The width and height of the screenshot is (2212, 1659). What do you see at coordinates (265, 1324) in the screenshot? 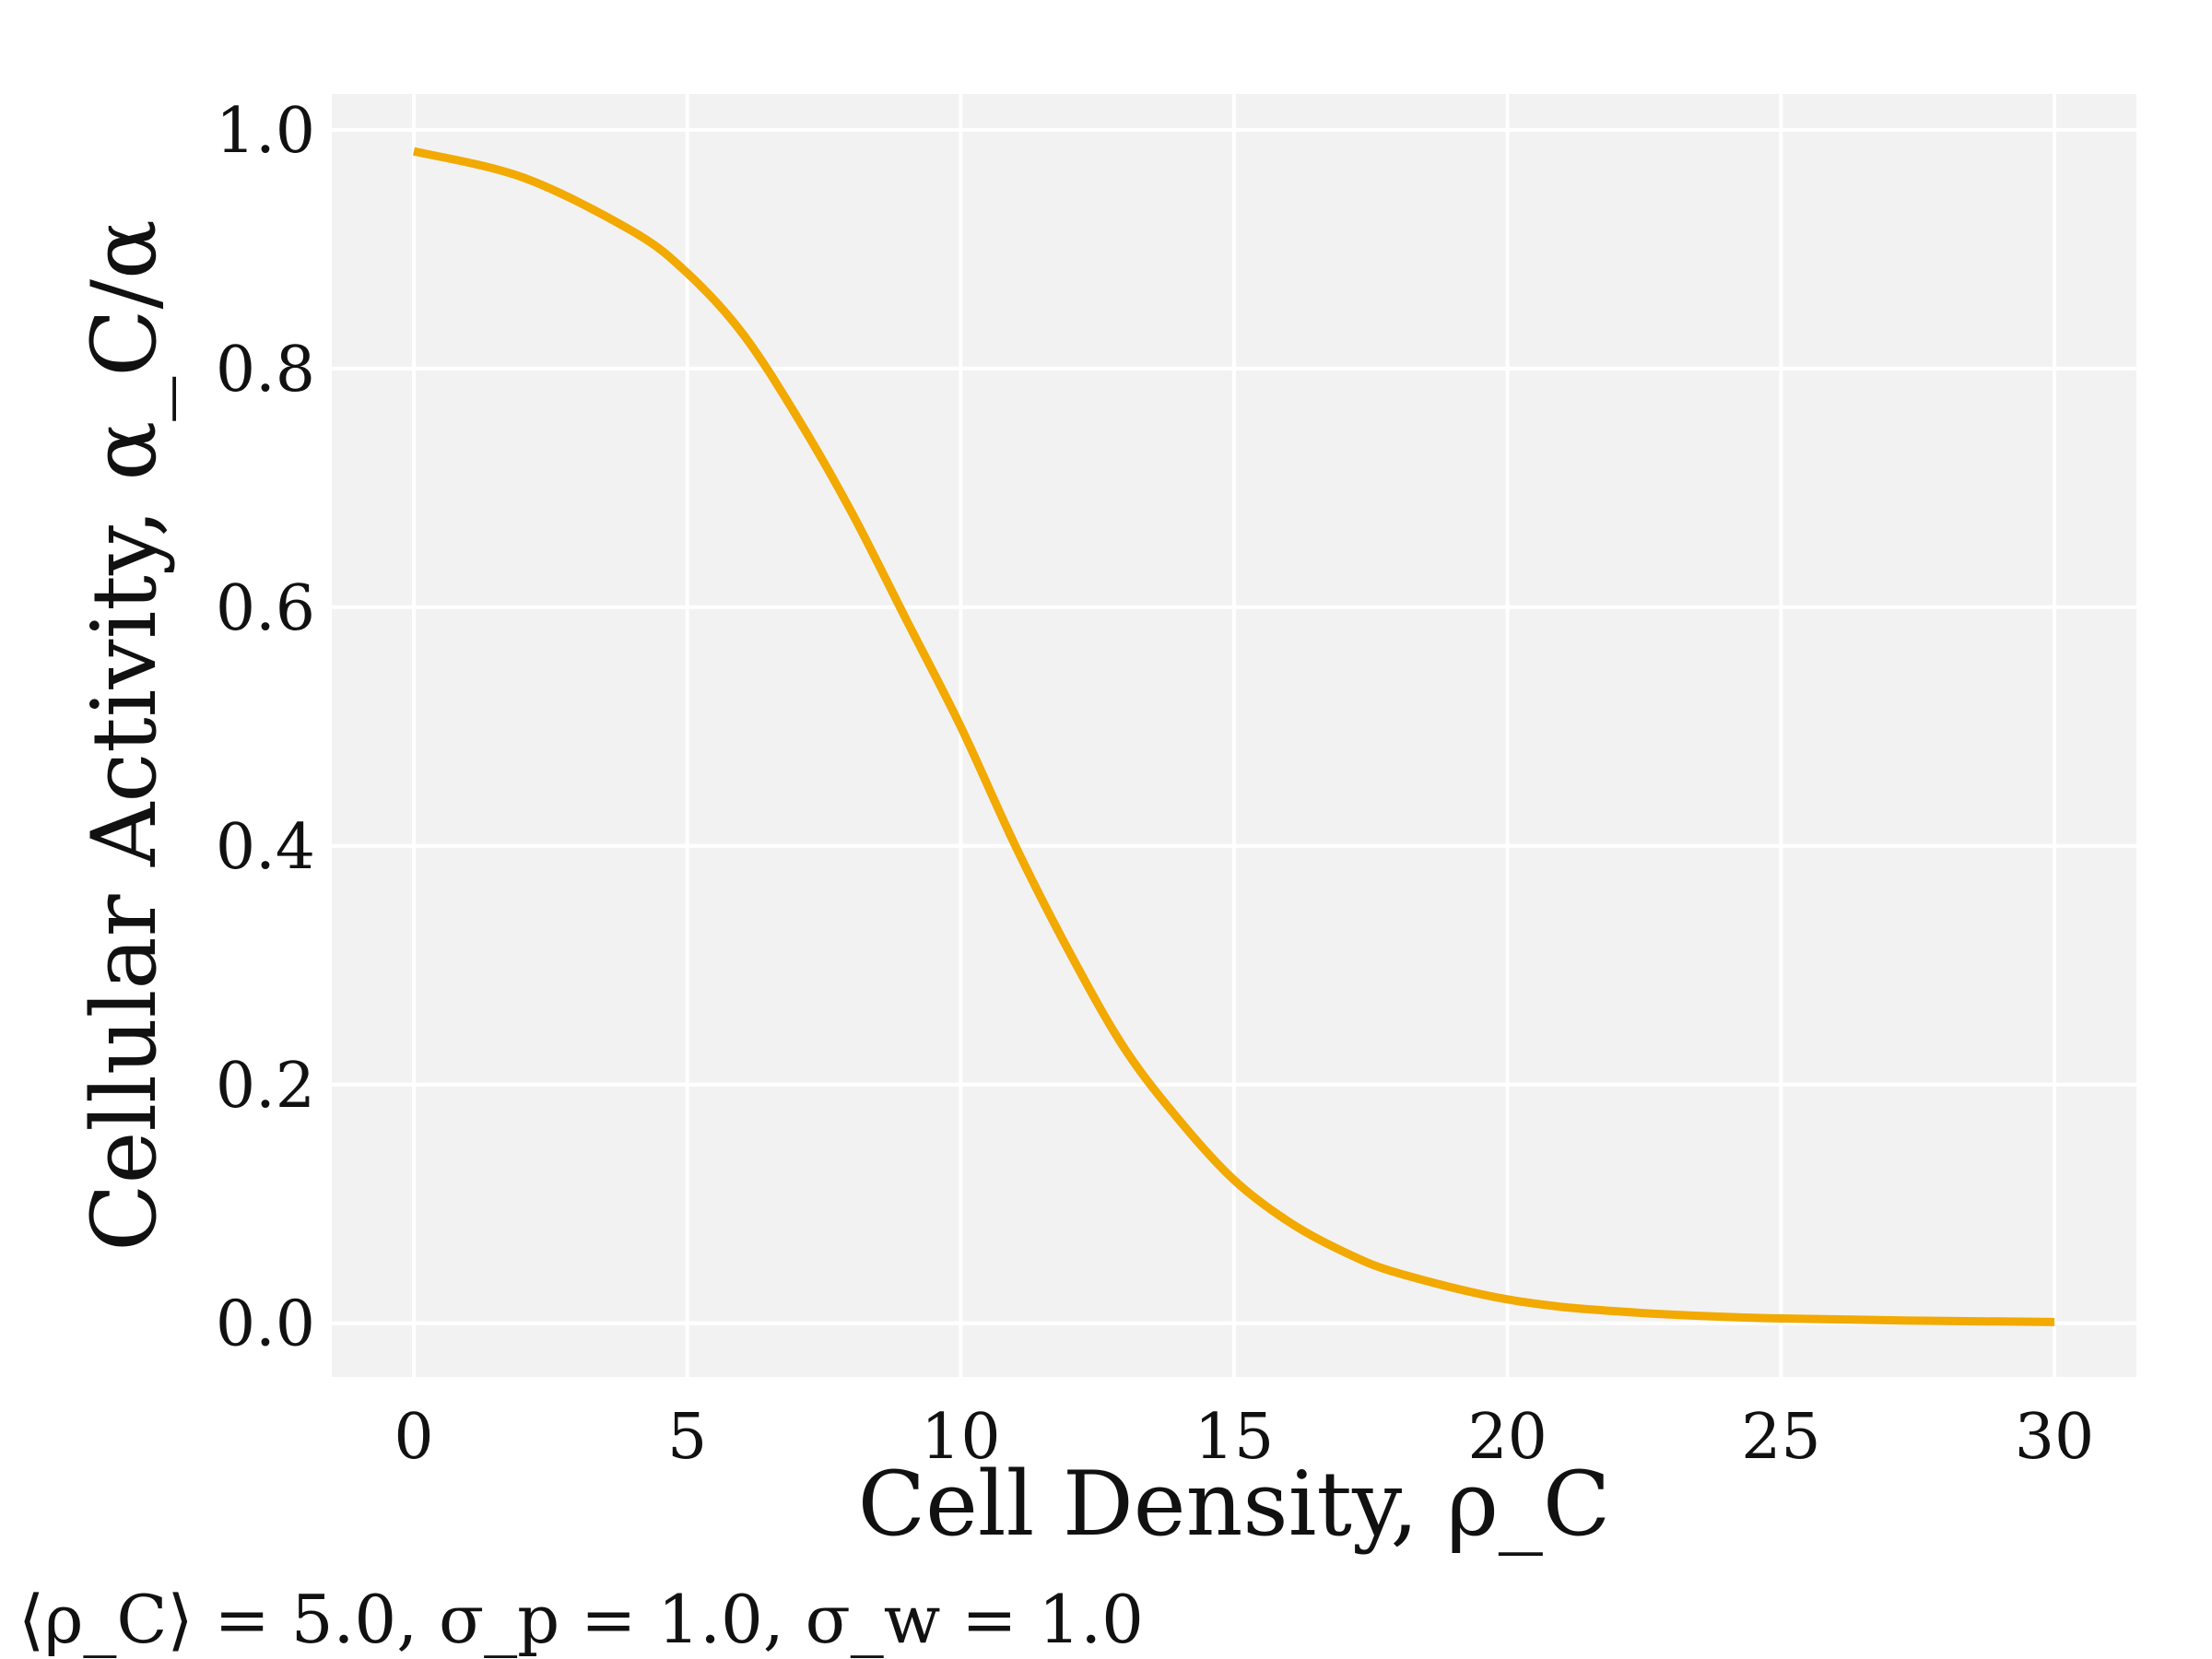
I see `y-tick-label: 0.0` at bounding box center [265, 1324].